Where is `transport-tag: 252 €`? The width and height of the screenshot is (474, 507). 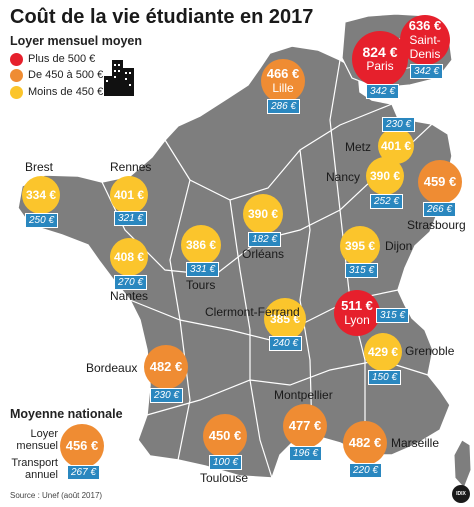 transport-tag: 252 € is located at coordinates (387, 201).